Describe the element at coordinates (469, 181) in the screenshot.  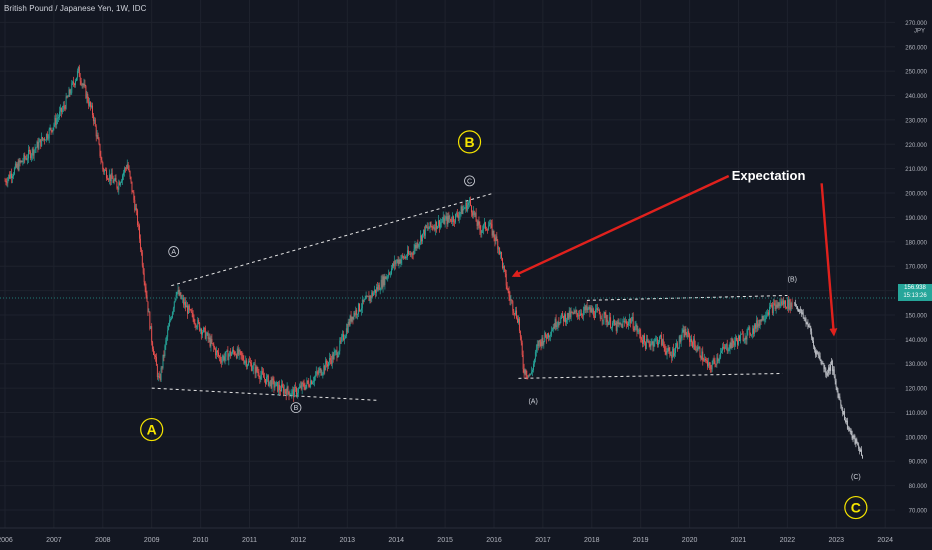
I see `wave-circle` at that location.